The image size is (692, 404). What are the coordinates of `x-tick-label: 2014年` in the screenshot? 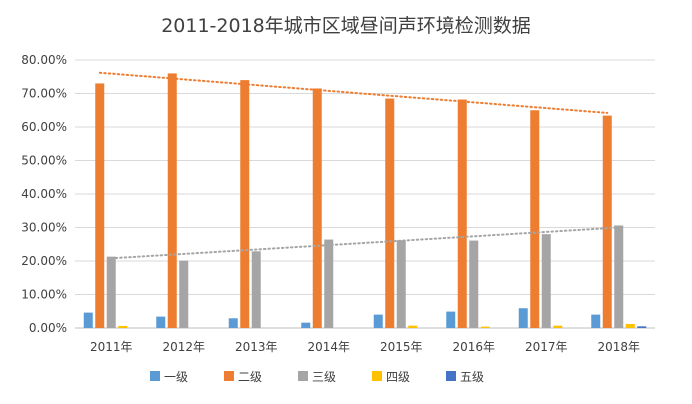 It's located at (328, 347).